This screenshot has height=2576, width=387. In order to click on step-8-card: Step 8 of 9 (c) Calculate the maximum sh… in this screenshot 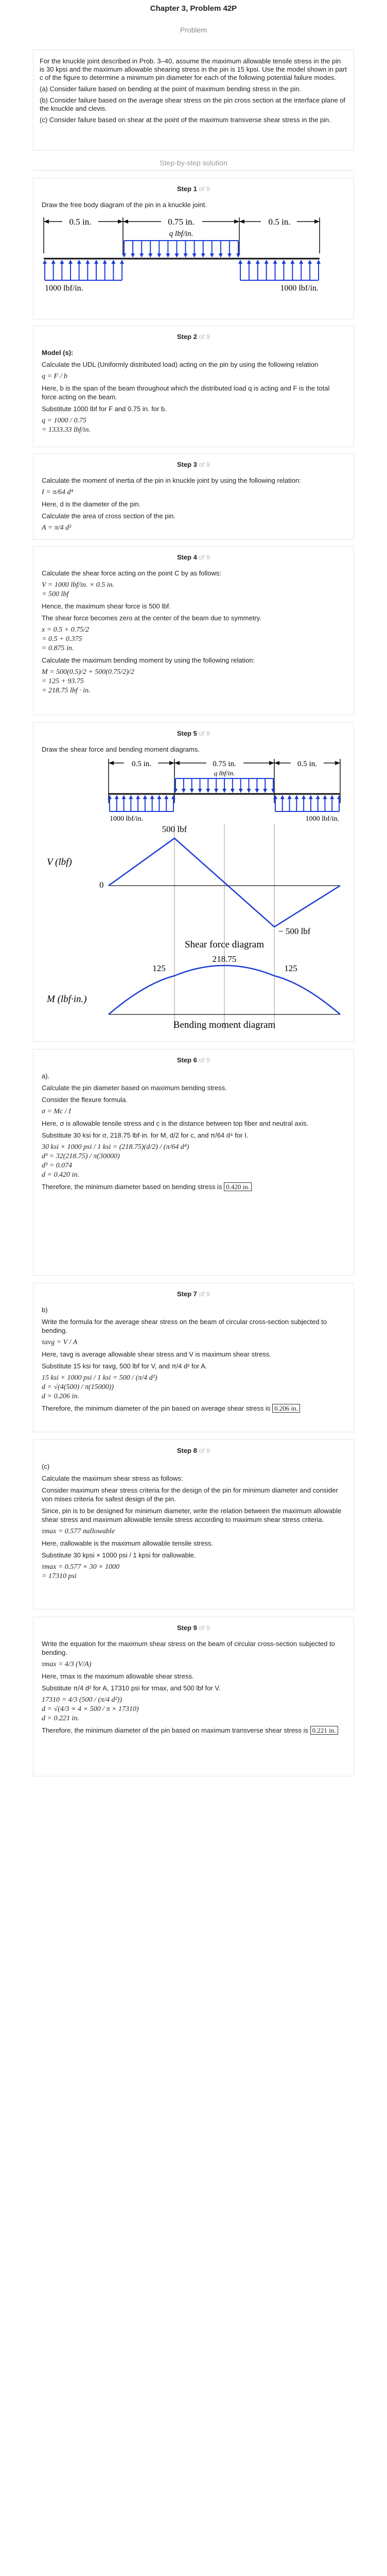, I will do `click(193, 1524)`.